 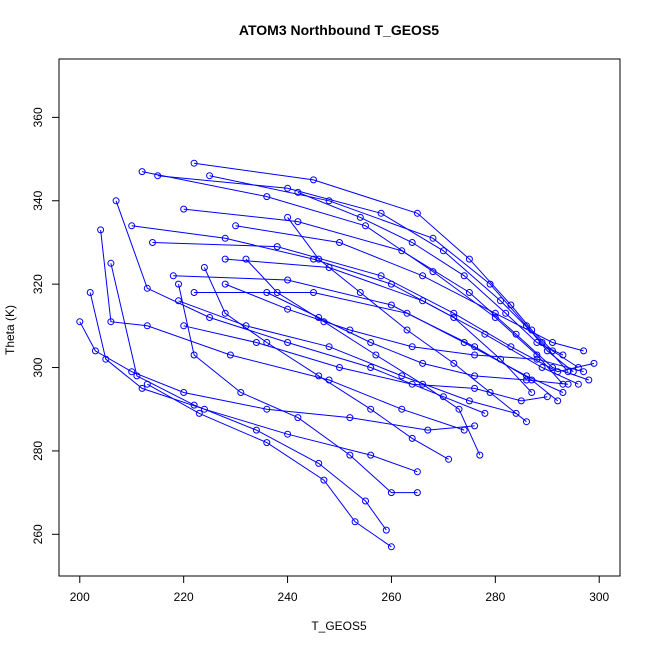 What do you see at coordinates (38, 367) in the screenshot?
I see `y-tick-label: 300` at bounding box center [38, 367].